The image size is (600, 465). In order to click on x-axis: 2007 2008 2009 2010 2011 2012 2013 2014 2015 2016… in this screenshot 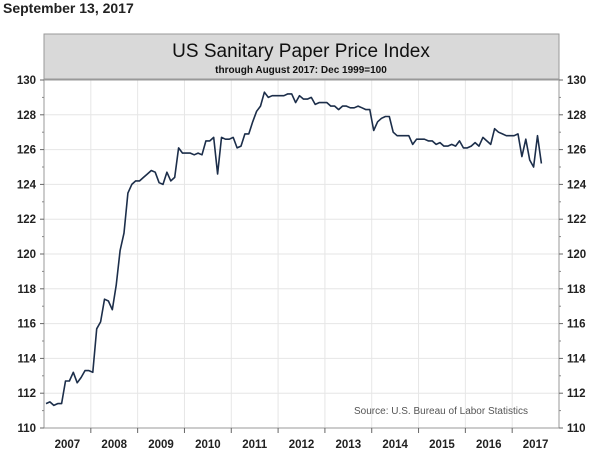, I will do `click(302, 439)`.